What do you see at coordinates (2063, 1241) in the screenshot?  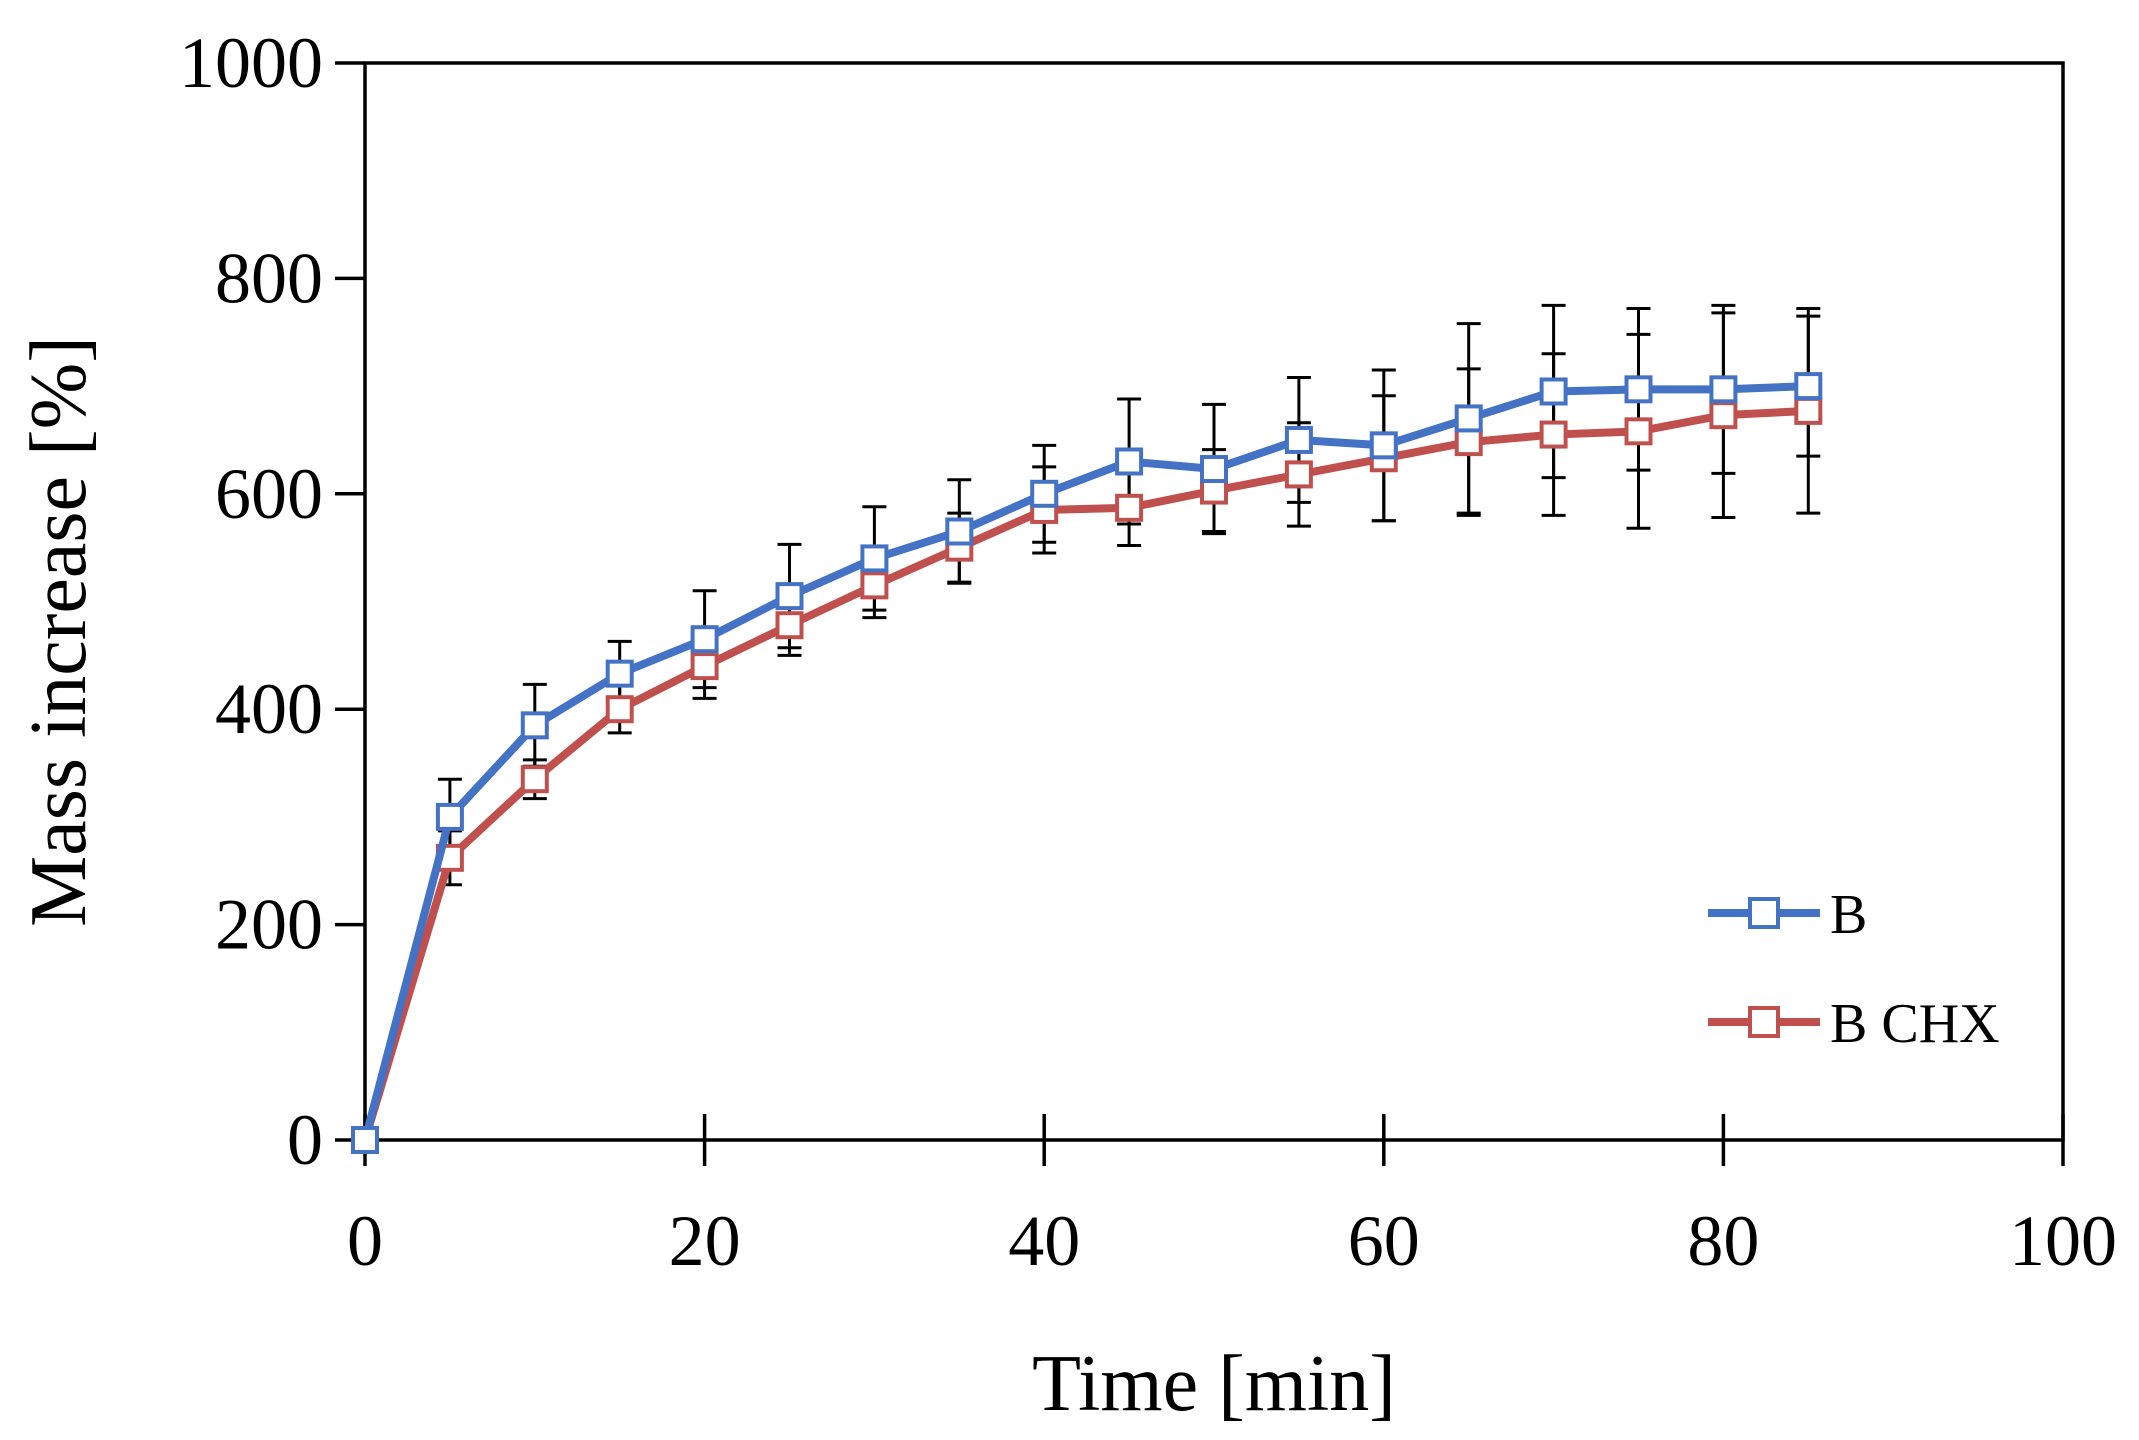 I see `x-tick-label: 100` at bounding box center [2063, 1241].